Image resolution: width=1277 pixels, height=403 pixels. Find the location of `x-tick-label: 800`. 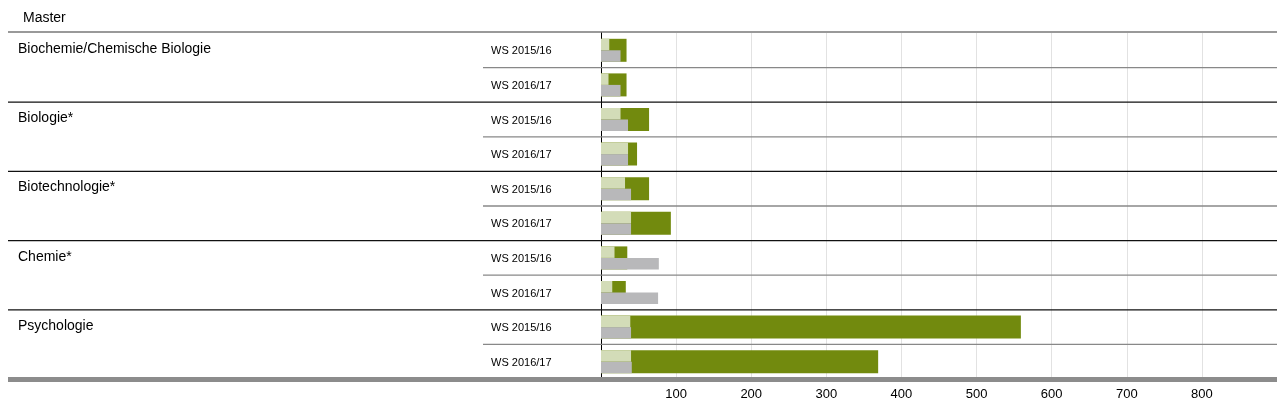

x-tick-label: 800 is located at coordinates (1202, 393).